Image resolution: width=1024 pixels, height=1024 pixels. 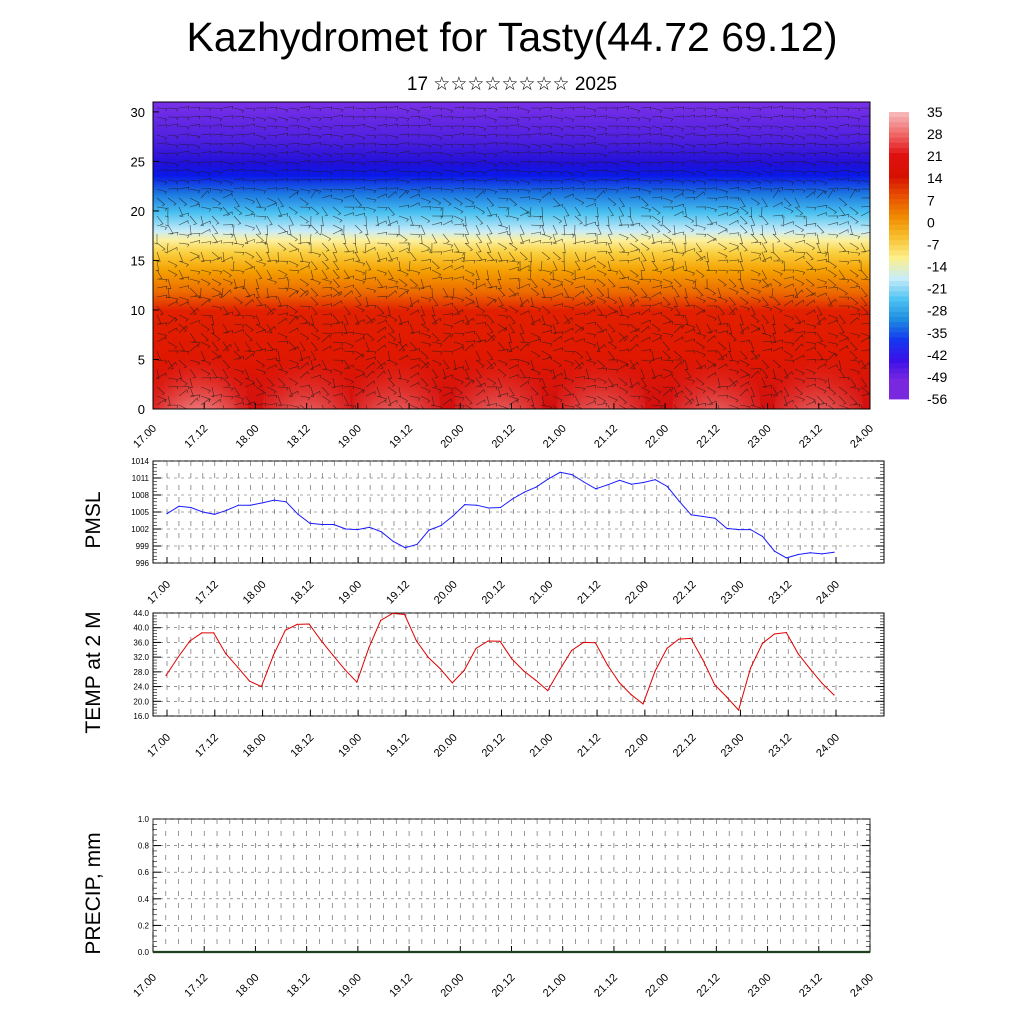 What do you see at coordinates (141, 701) in the screenshot?
I see `y-tick-label: 20.0` at bounding box center [141, 701].